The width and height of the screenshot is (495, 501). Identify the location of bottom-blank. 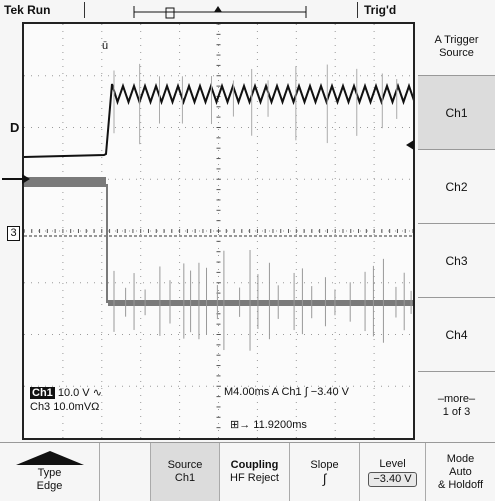
(125, 472).